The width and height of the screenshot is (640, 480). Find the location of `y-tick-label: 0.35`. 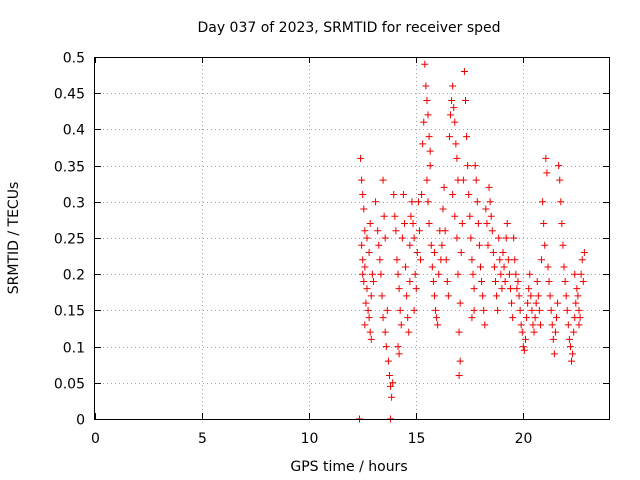

y-tick-label: 0.35 is located at coordinates (69, 168).